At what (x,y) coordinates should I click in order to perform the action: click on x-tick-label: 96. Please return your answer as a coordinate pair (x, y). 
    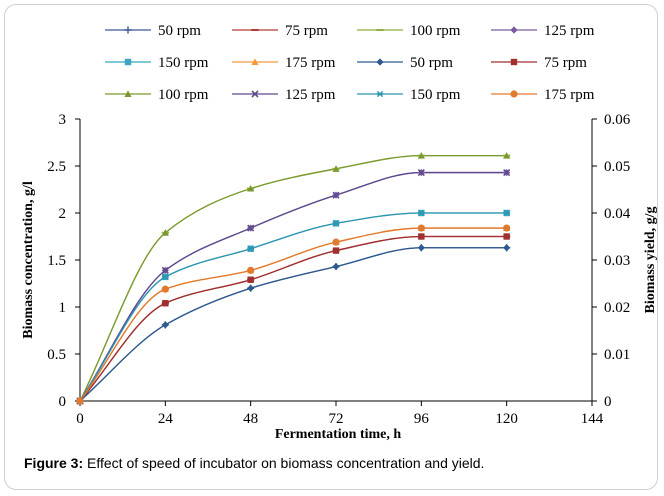
    Looking at the image, I should click on (422, 419).